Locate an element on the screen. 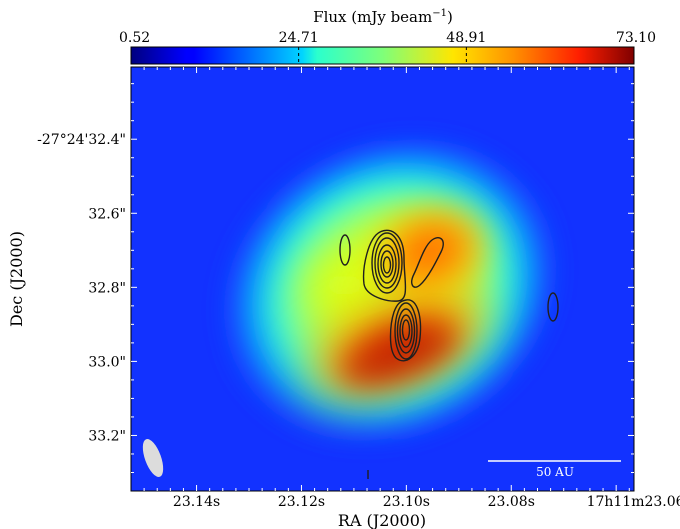 The image size is (680, 529). colorbar-label-close: ) is located at coordinates (450, 17).